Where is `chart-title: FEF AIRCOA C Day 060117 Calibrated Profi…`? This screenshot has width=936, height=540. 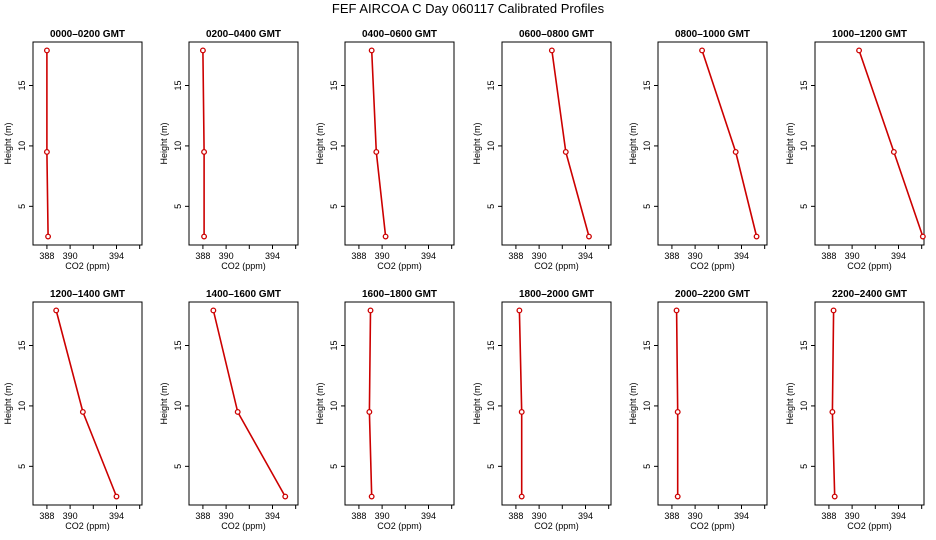 chart-title: FEF AIRCOA C Day 060117 Calibrated Profi… is located at coordinates (468, 8).